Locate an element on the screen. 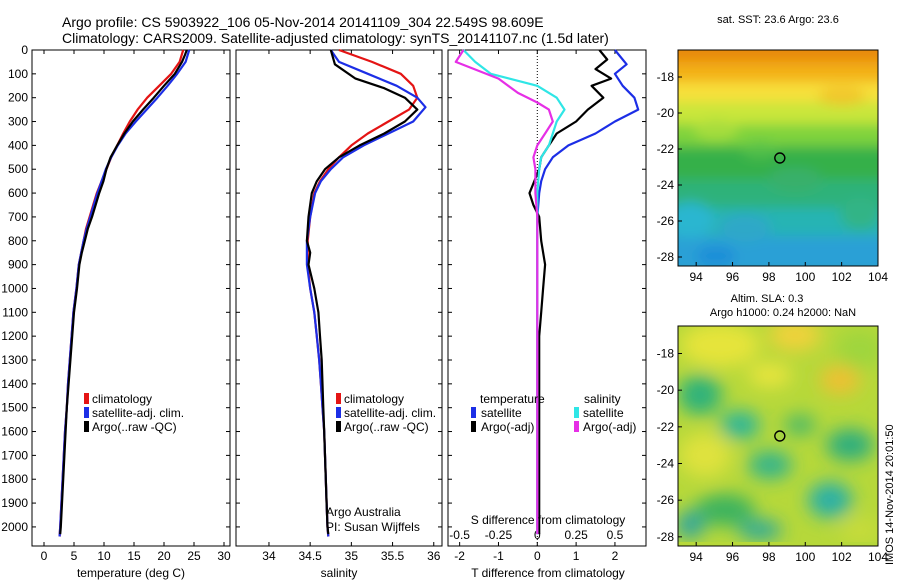  s-tick-label: 0.25 is located at coordinates (576, 535).